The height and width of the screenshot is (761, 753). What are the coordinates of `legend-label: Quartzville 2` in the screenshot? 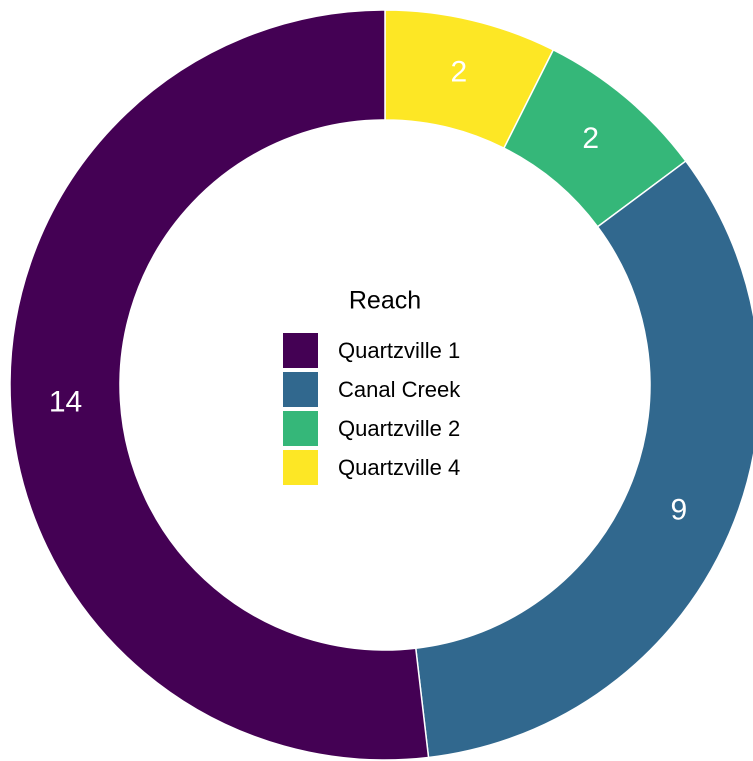 It's located at (399, 428).